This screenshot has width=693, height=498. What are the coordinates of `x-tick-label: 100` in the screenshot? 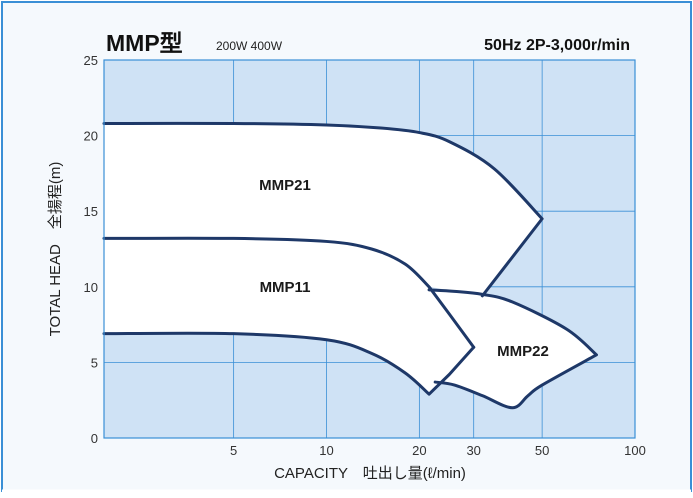 It's located at (635, 450).